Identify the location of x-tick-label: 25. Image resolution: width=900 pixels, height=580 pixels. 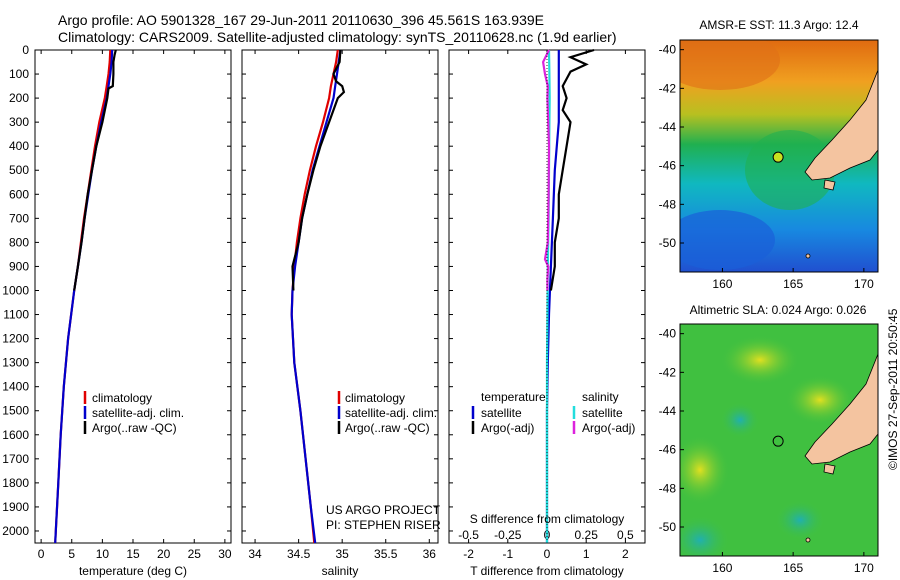
(195, 554).